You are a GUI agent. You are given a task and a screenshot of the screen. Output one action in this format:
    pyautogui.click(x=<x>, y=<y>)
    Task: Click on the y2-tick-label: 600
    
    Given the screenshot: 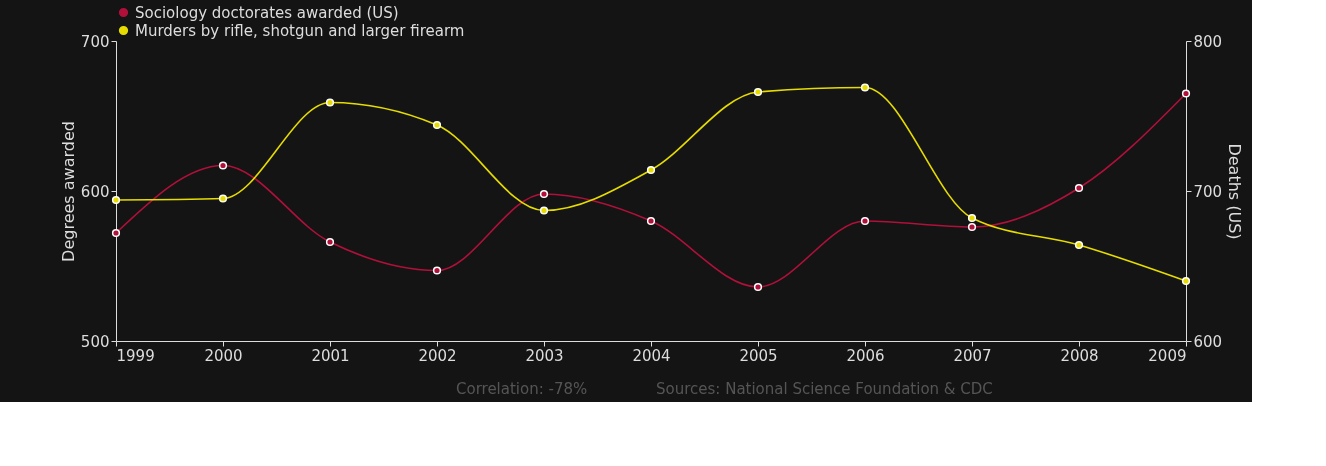 What is the action you would take?
    pyautogui.click(x=1208, y=341)
    